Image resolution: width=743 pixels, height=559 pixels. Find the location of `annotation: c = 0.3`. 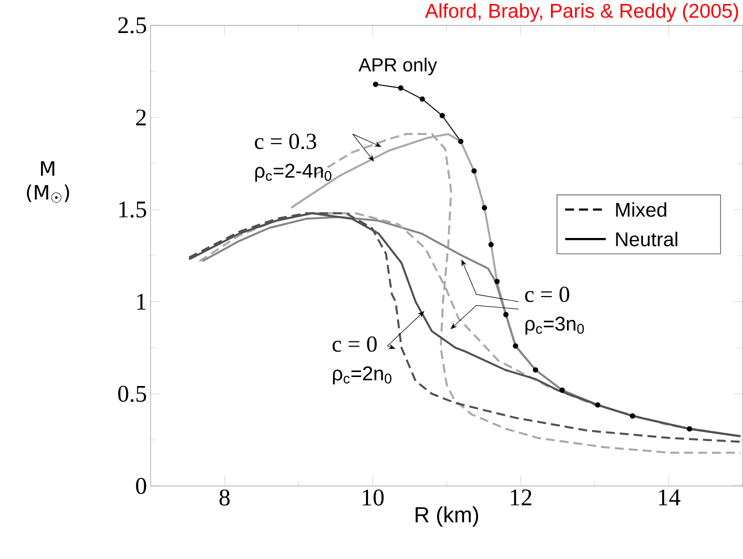

annotation: c = 0.3 is located at coordinates (285, 142).